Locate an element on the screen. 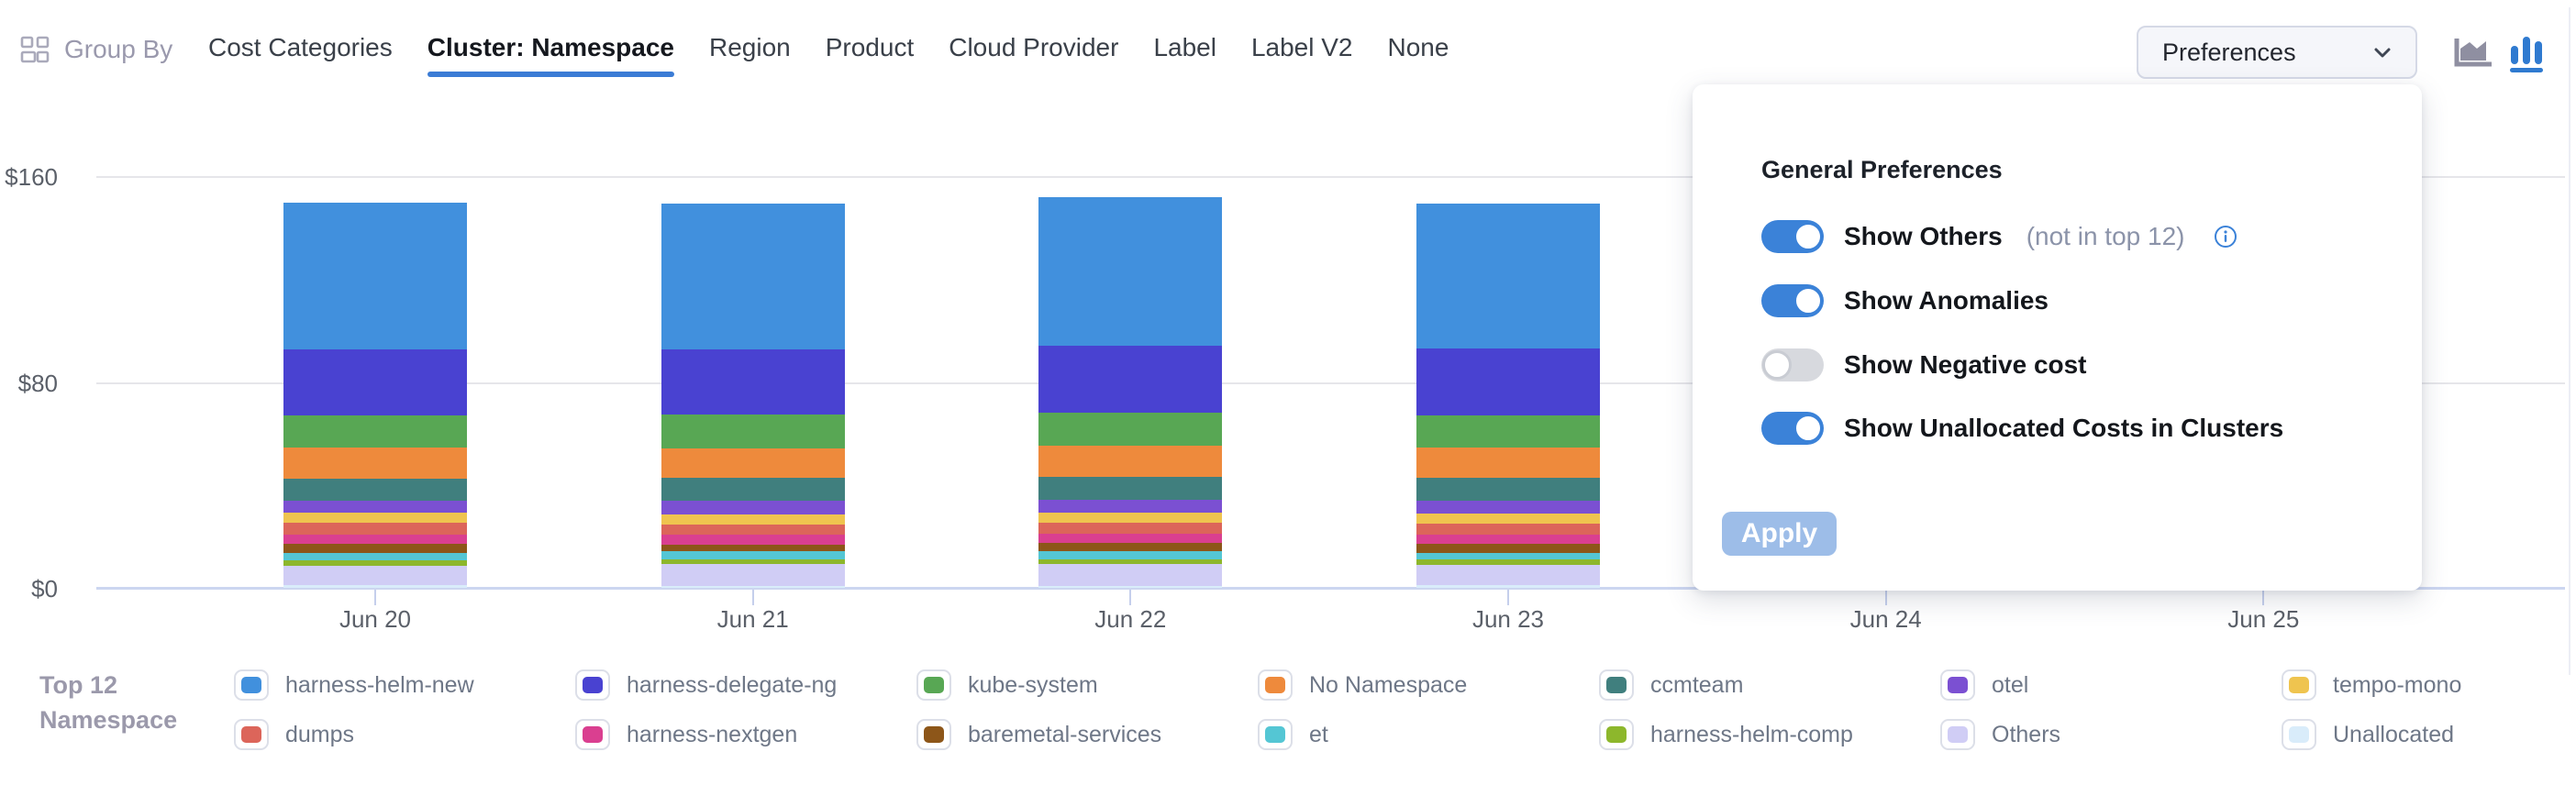 This screenshot has height=785, width=2576. x-axis-label-jun-21: Jun 21 is located at coordinates (752, 619).